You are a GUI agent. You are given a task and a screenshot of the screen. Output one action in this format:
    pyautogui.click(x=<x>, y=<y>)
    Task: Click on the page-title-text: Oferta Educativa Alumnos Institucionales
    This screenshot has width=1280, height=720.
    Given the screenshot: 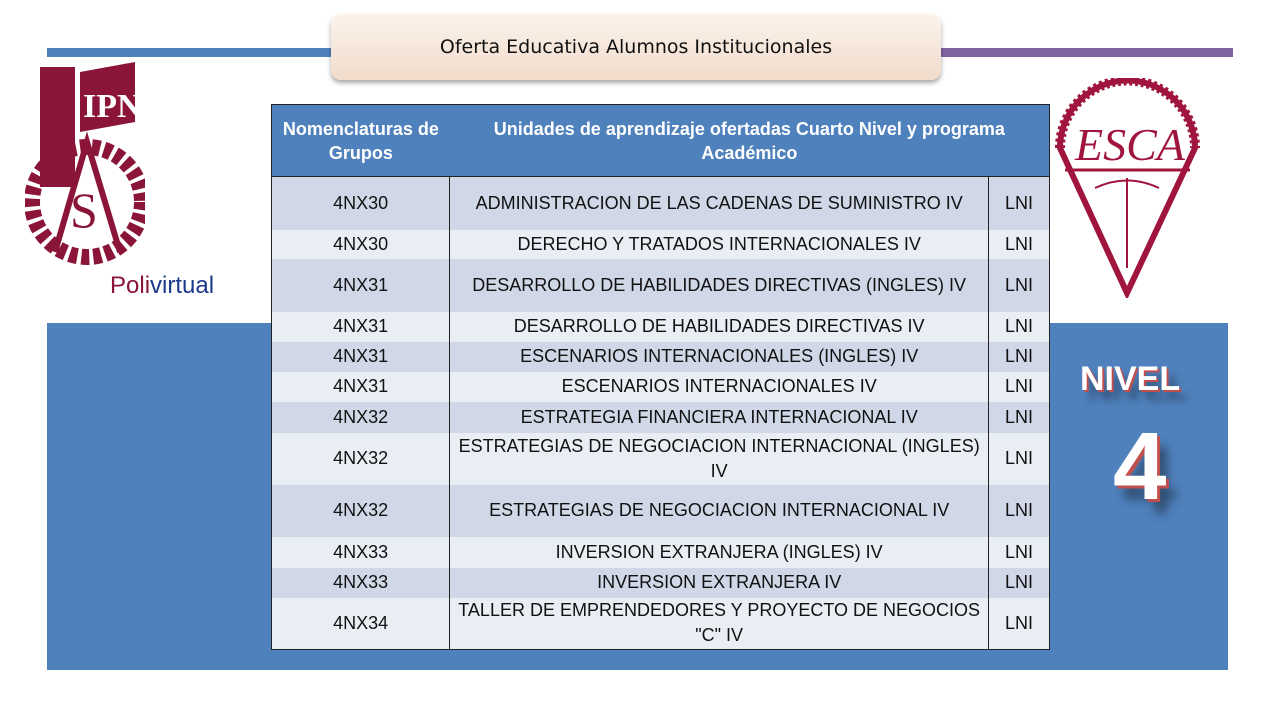 What is the action you would take?
    pyautogui.click(x=636, y=47)
    